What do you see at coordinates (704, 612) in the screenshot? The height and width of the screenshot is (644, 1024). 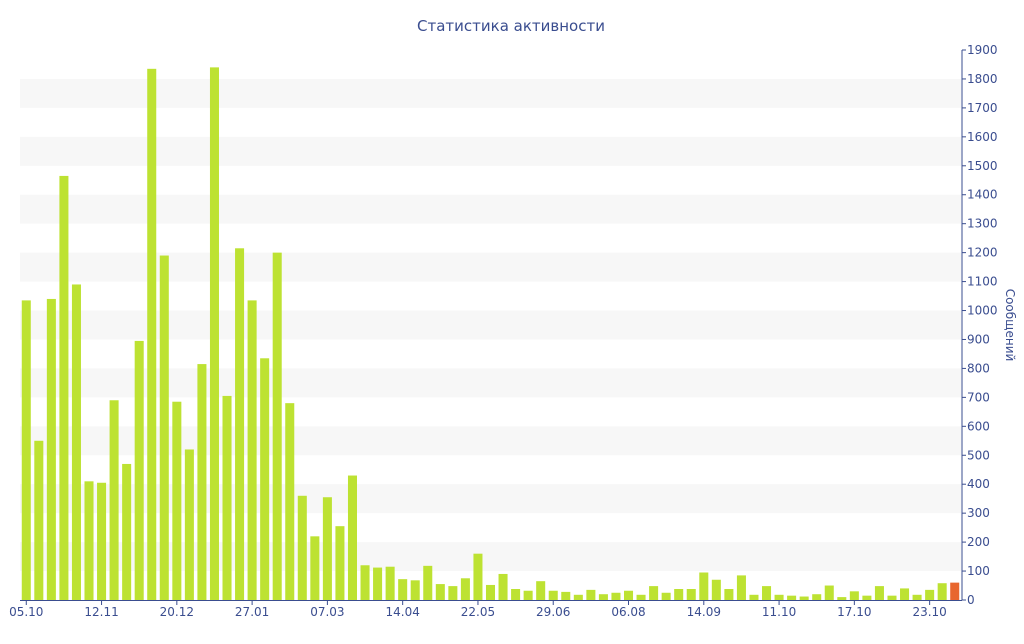 I see `x-tick-label: 14.09` at bounding box center [704, 612].